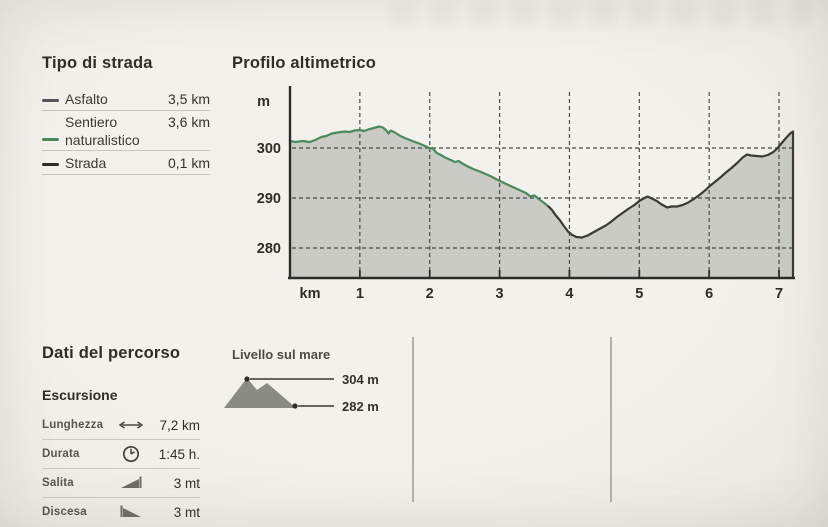  Describe the element at coordinates (131, 425) in the screenshot. I see `length-arrow-icon` at that location.